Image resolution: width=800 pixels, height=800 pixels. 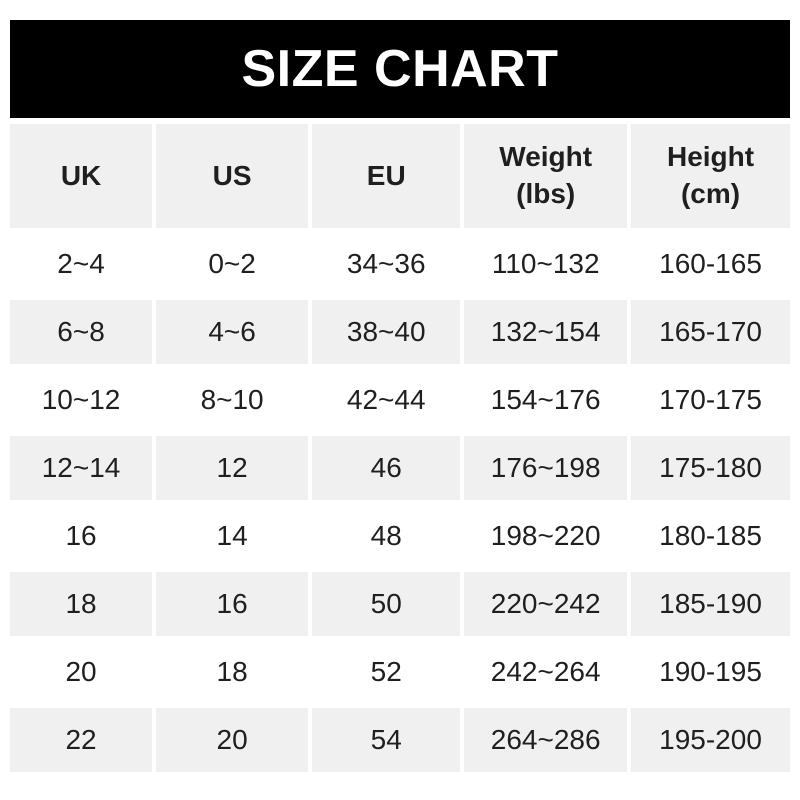 I want to click on chart-title: SIZE CHART, so click(x=400, y=69).